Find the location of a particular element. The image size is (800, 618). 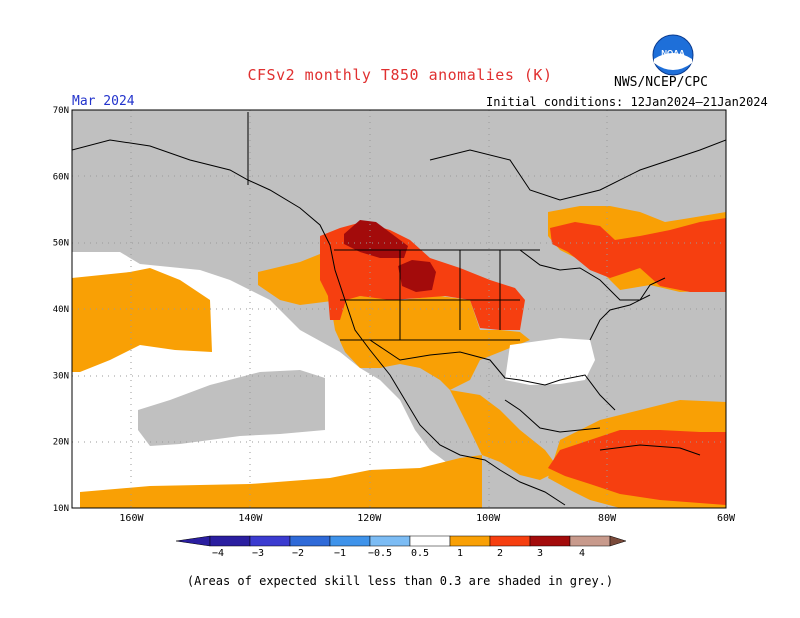

lon-label-160w: 160W is located at coordinates (131, 518).